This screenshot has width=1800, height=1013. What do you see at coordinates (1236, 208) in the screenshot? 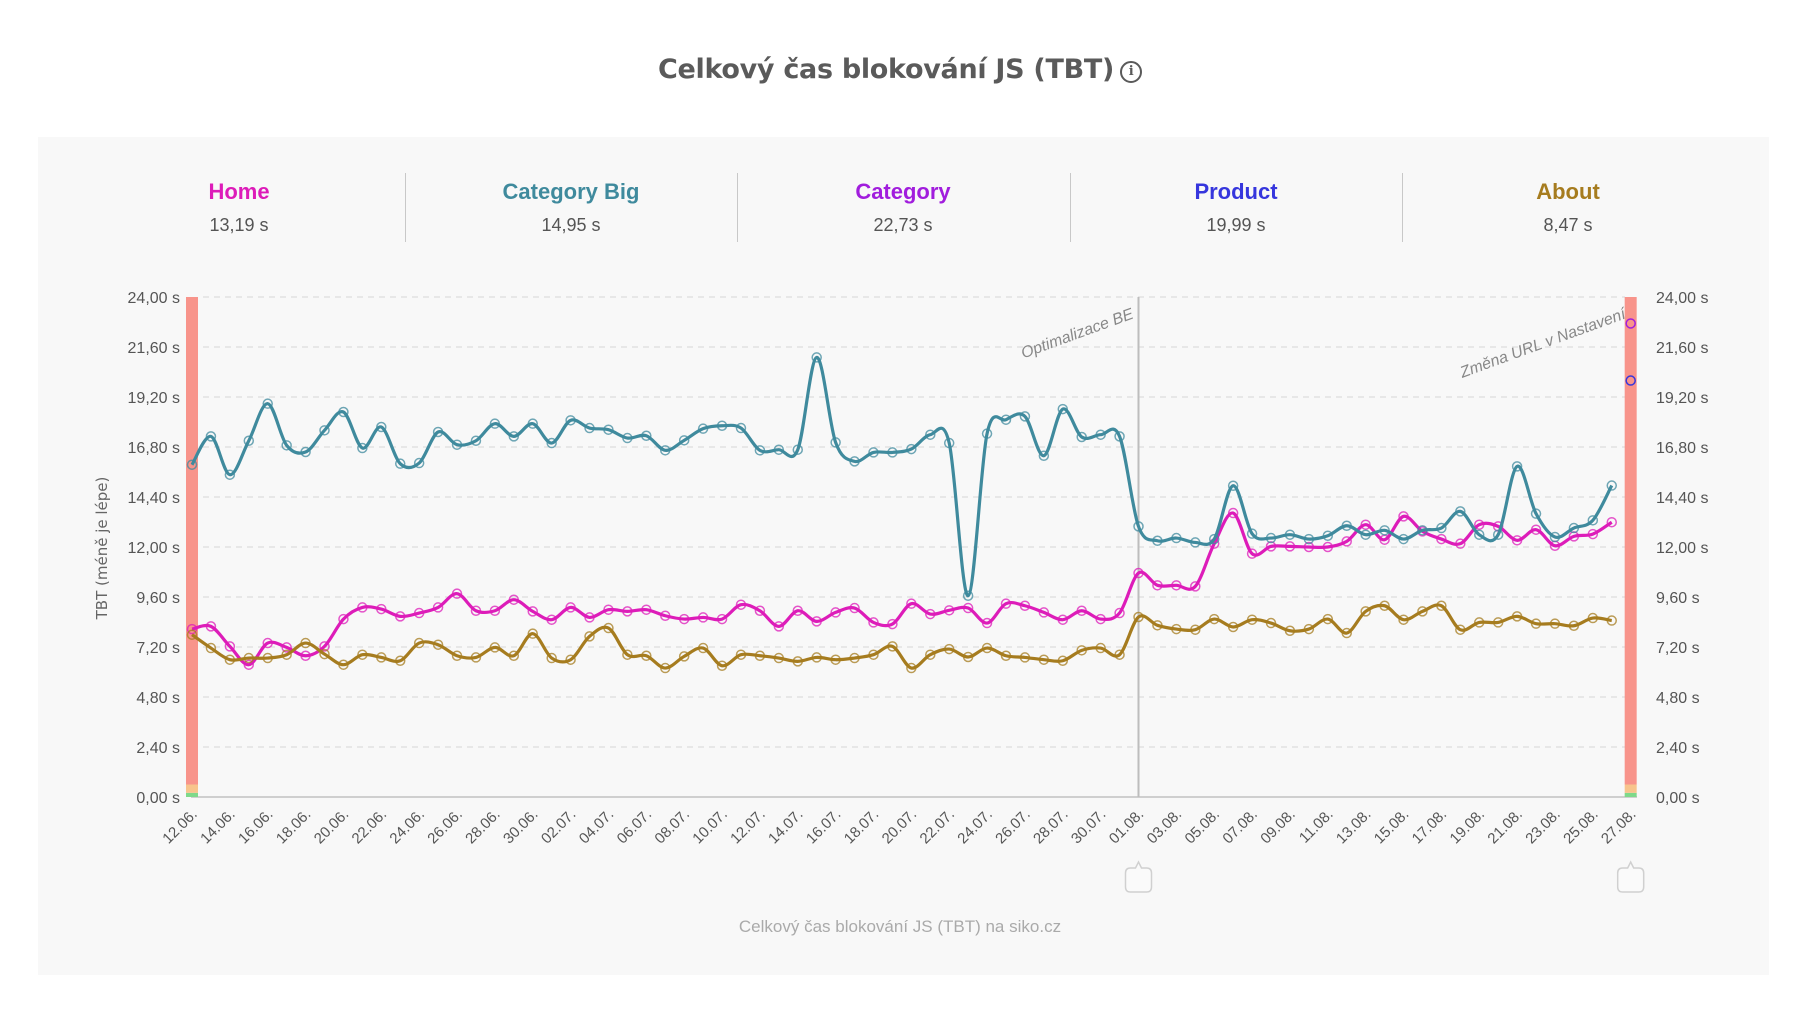
I see `summary-product: Product 19,99 s` at bounding box center [1236, 208].